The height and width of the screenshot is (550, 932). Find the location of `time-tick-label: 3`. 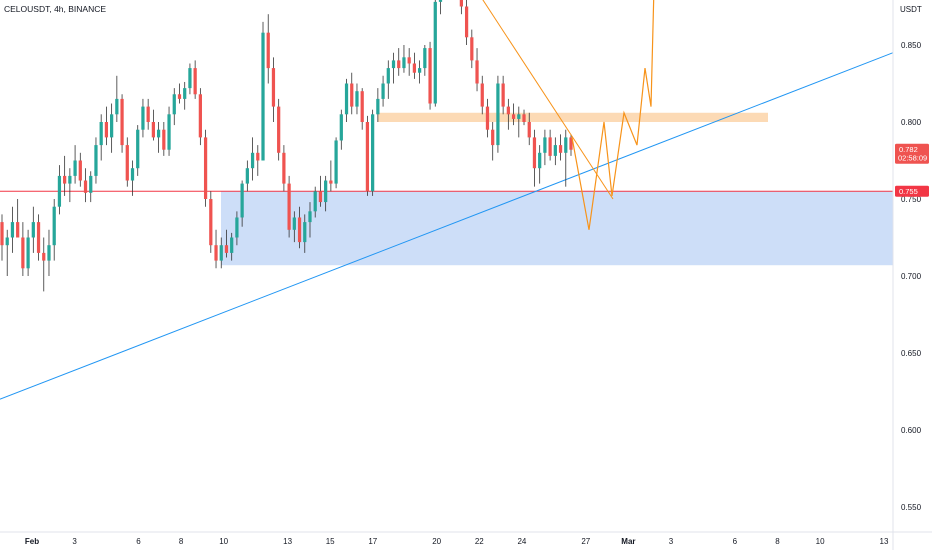

time-tick-label: 3 is located at coordinates (74, 541).